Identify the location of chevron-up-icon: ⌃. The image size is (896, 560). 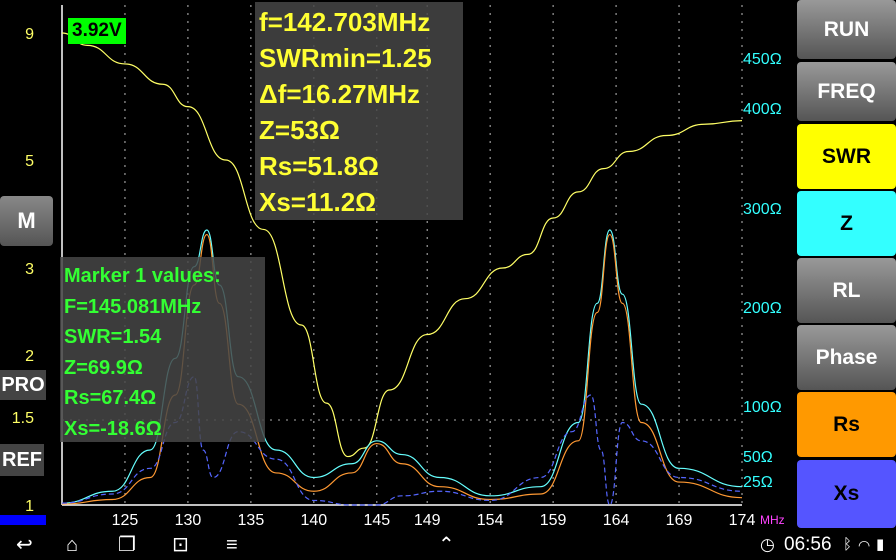
(446, 545).